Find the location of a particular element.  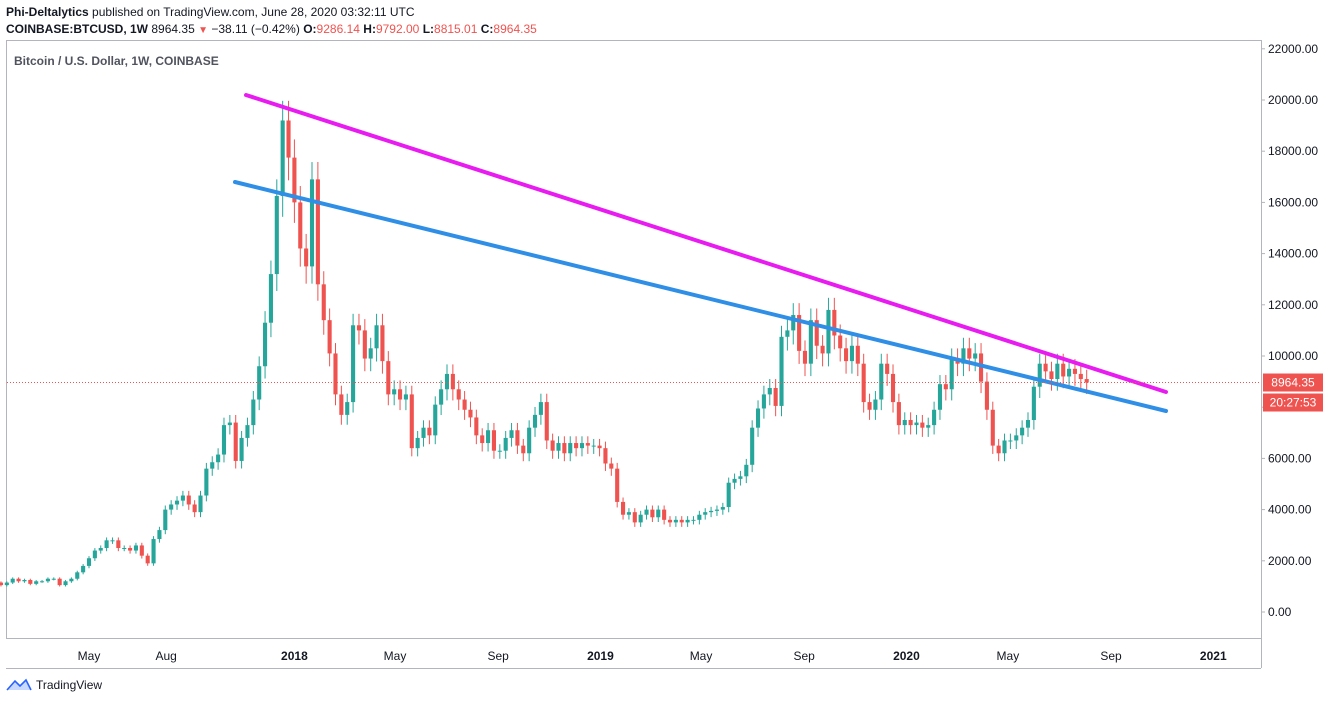

price-tick-label: 10000.00 is located at coordinates (1293, 356).